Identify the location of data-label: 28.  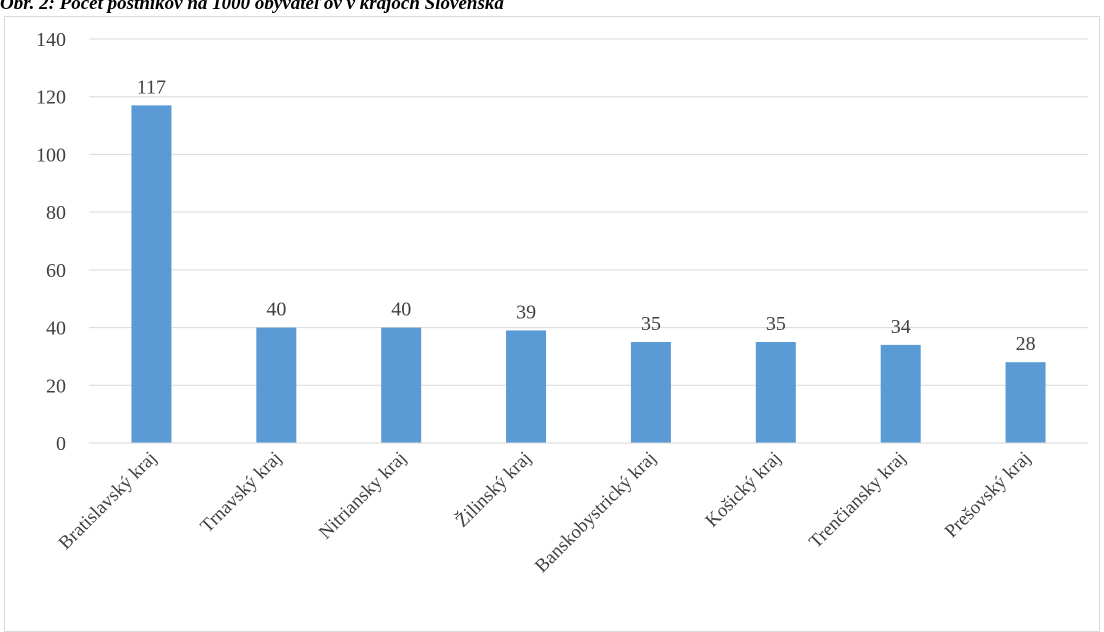
(1026, 344).